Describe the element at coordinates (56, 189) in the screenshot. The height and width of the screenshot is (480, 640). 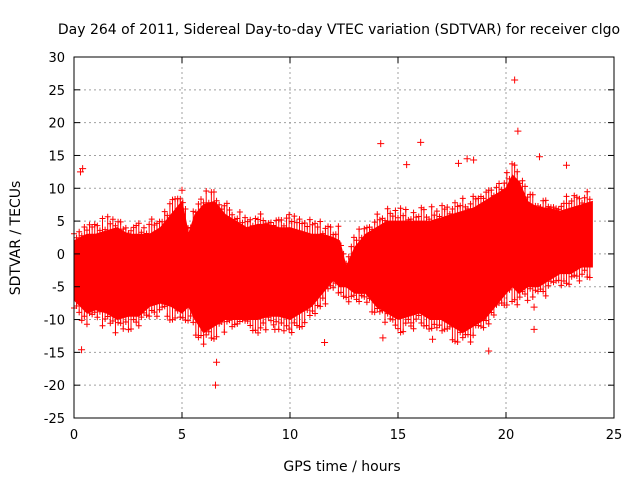
I see `y-tick-label: 10` at that location.